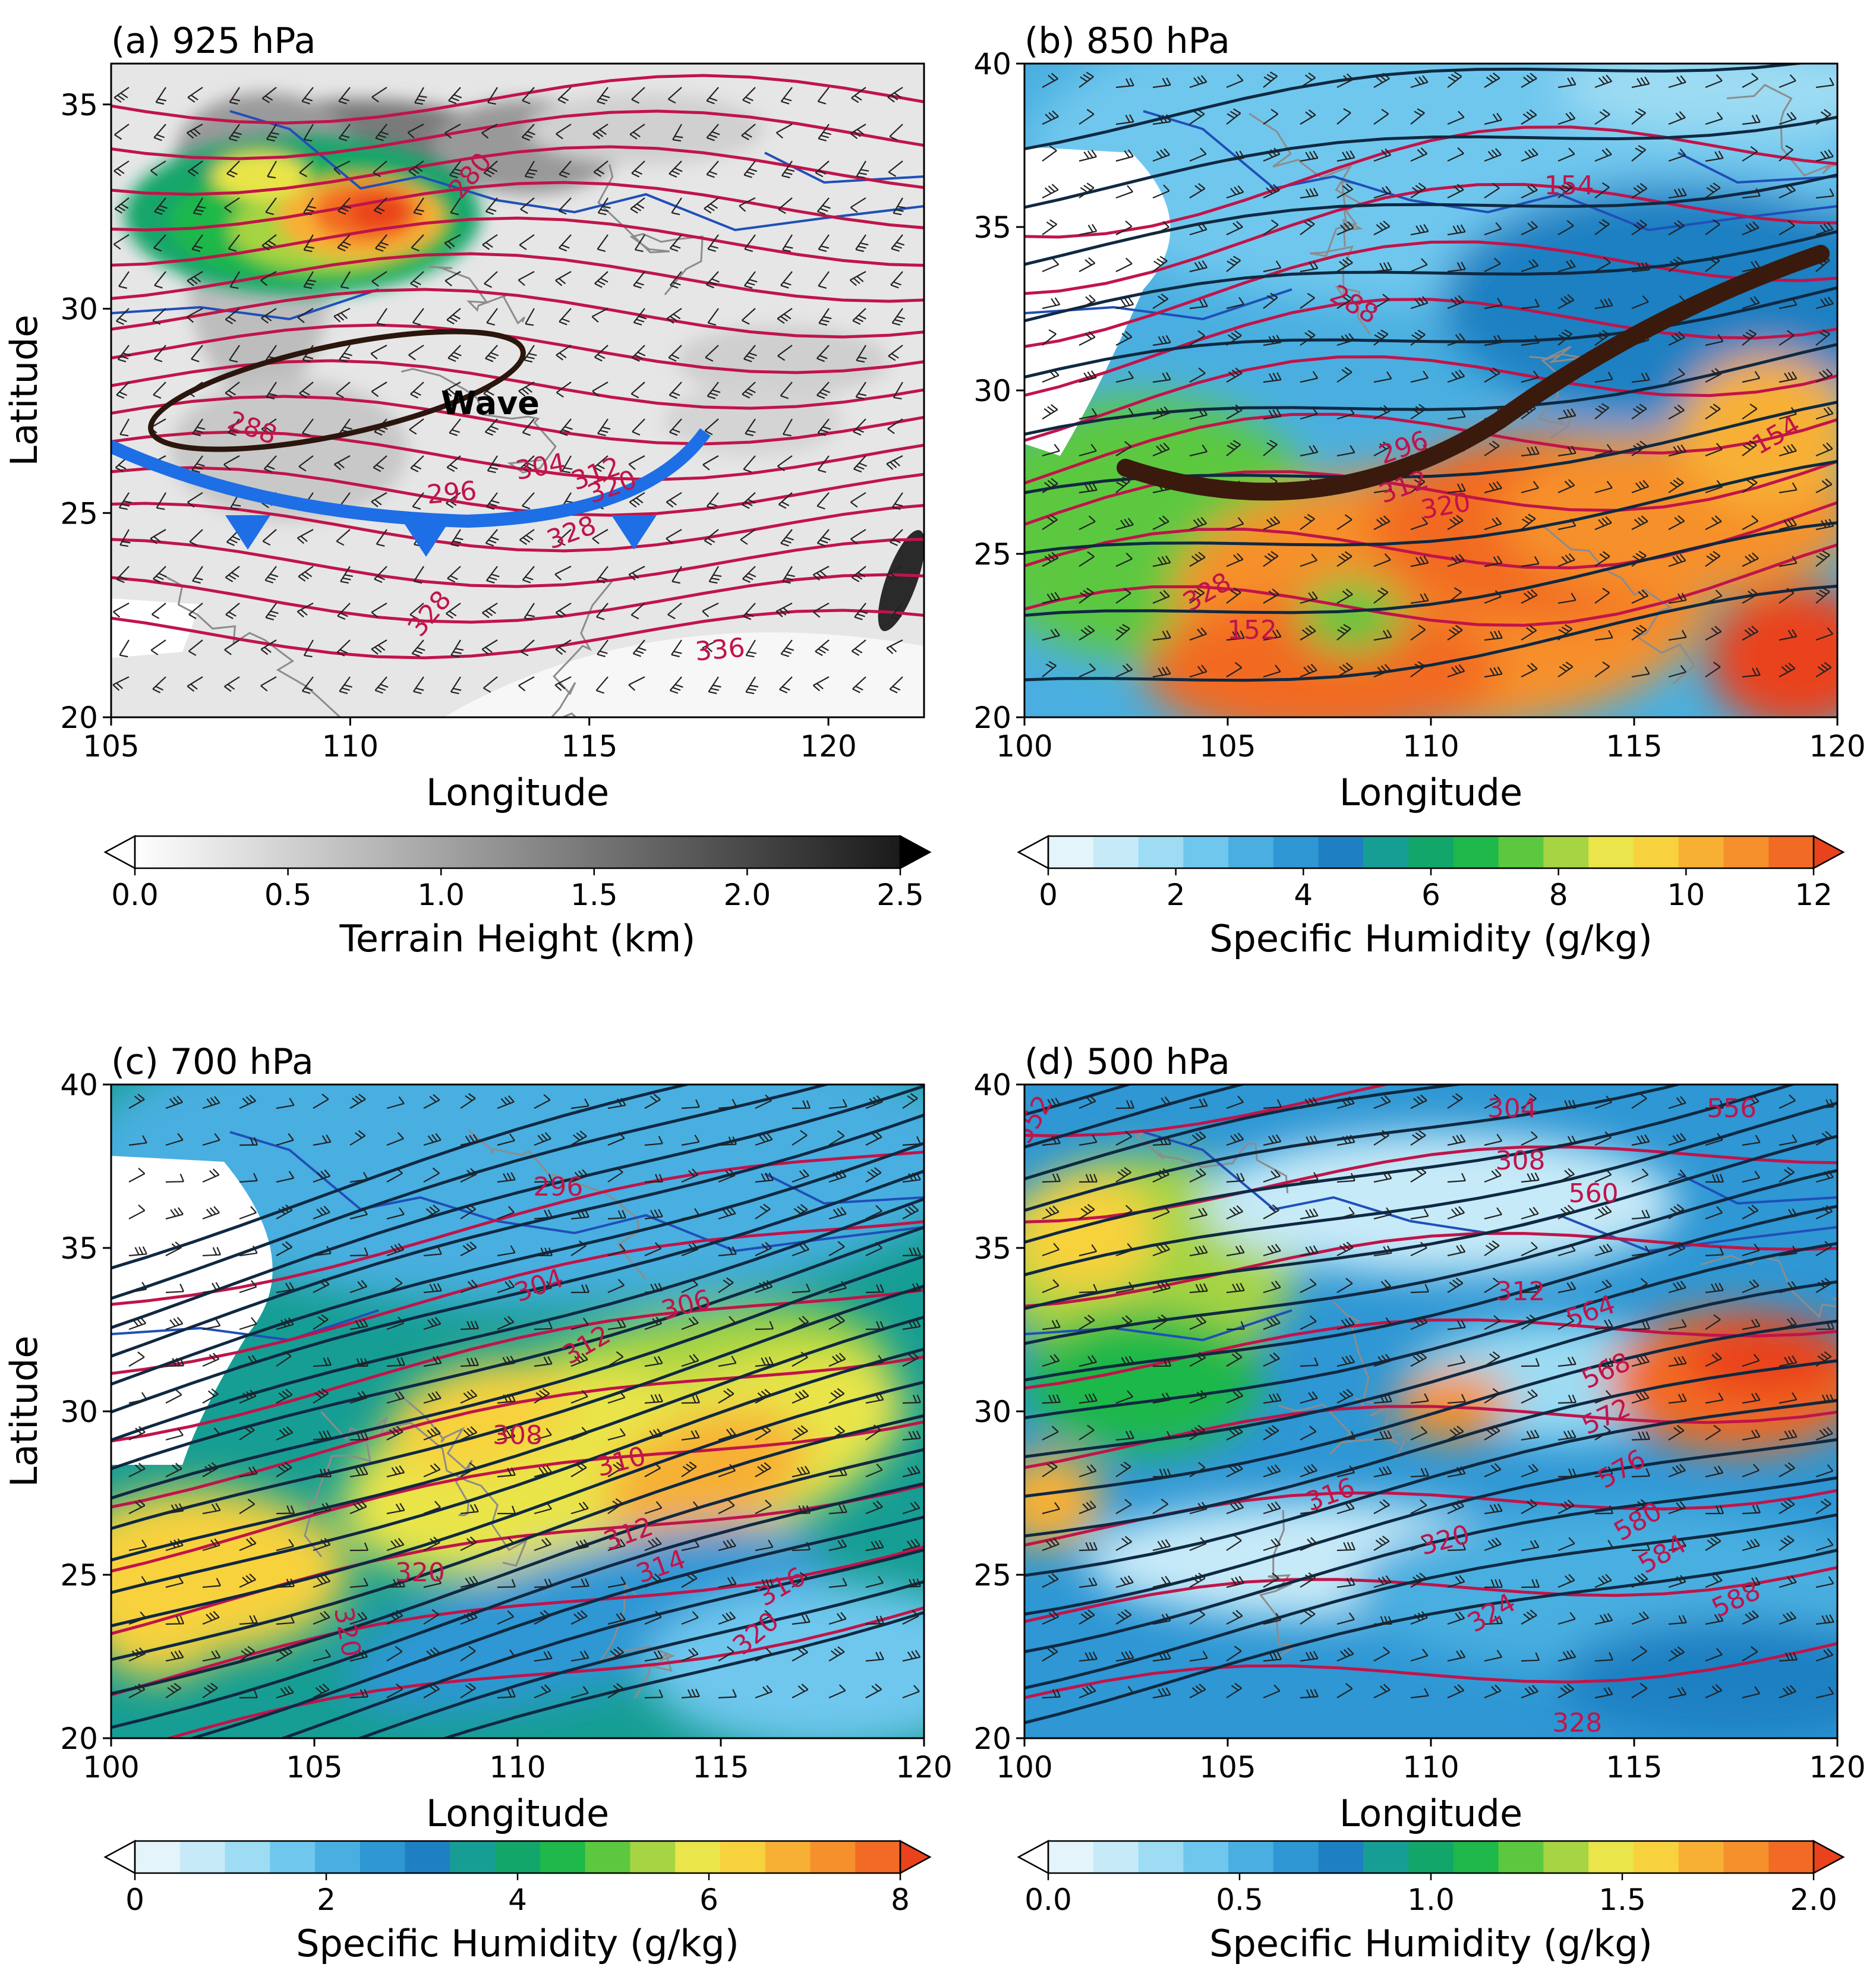 This screenshot has width=1876, height=1986. Describe the element at coordinates (314, 1767) in the screenshot. I see `x-tick-label: 105` at that location.